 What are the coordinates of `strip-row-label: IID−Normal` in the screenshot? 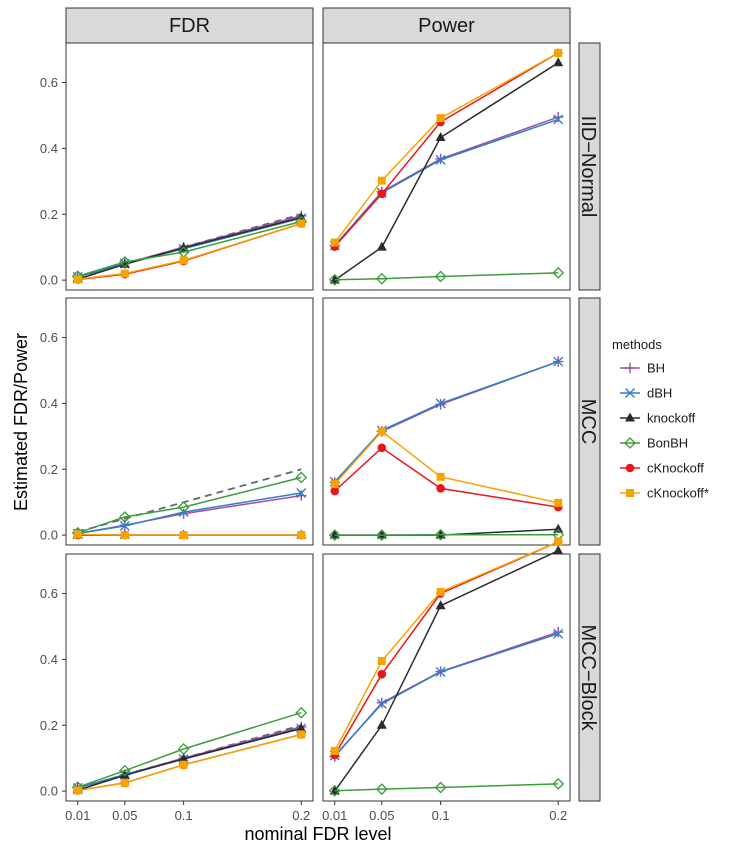 It's located at (588, 167).